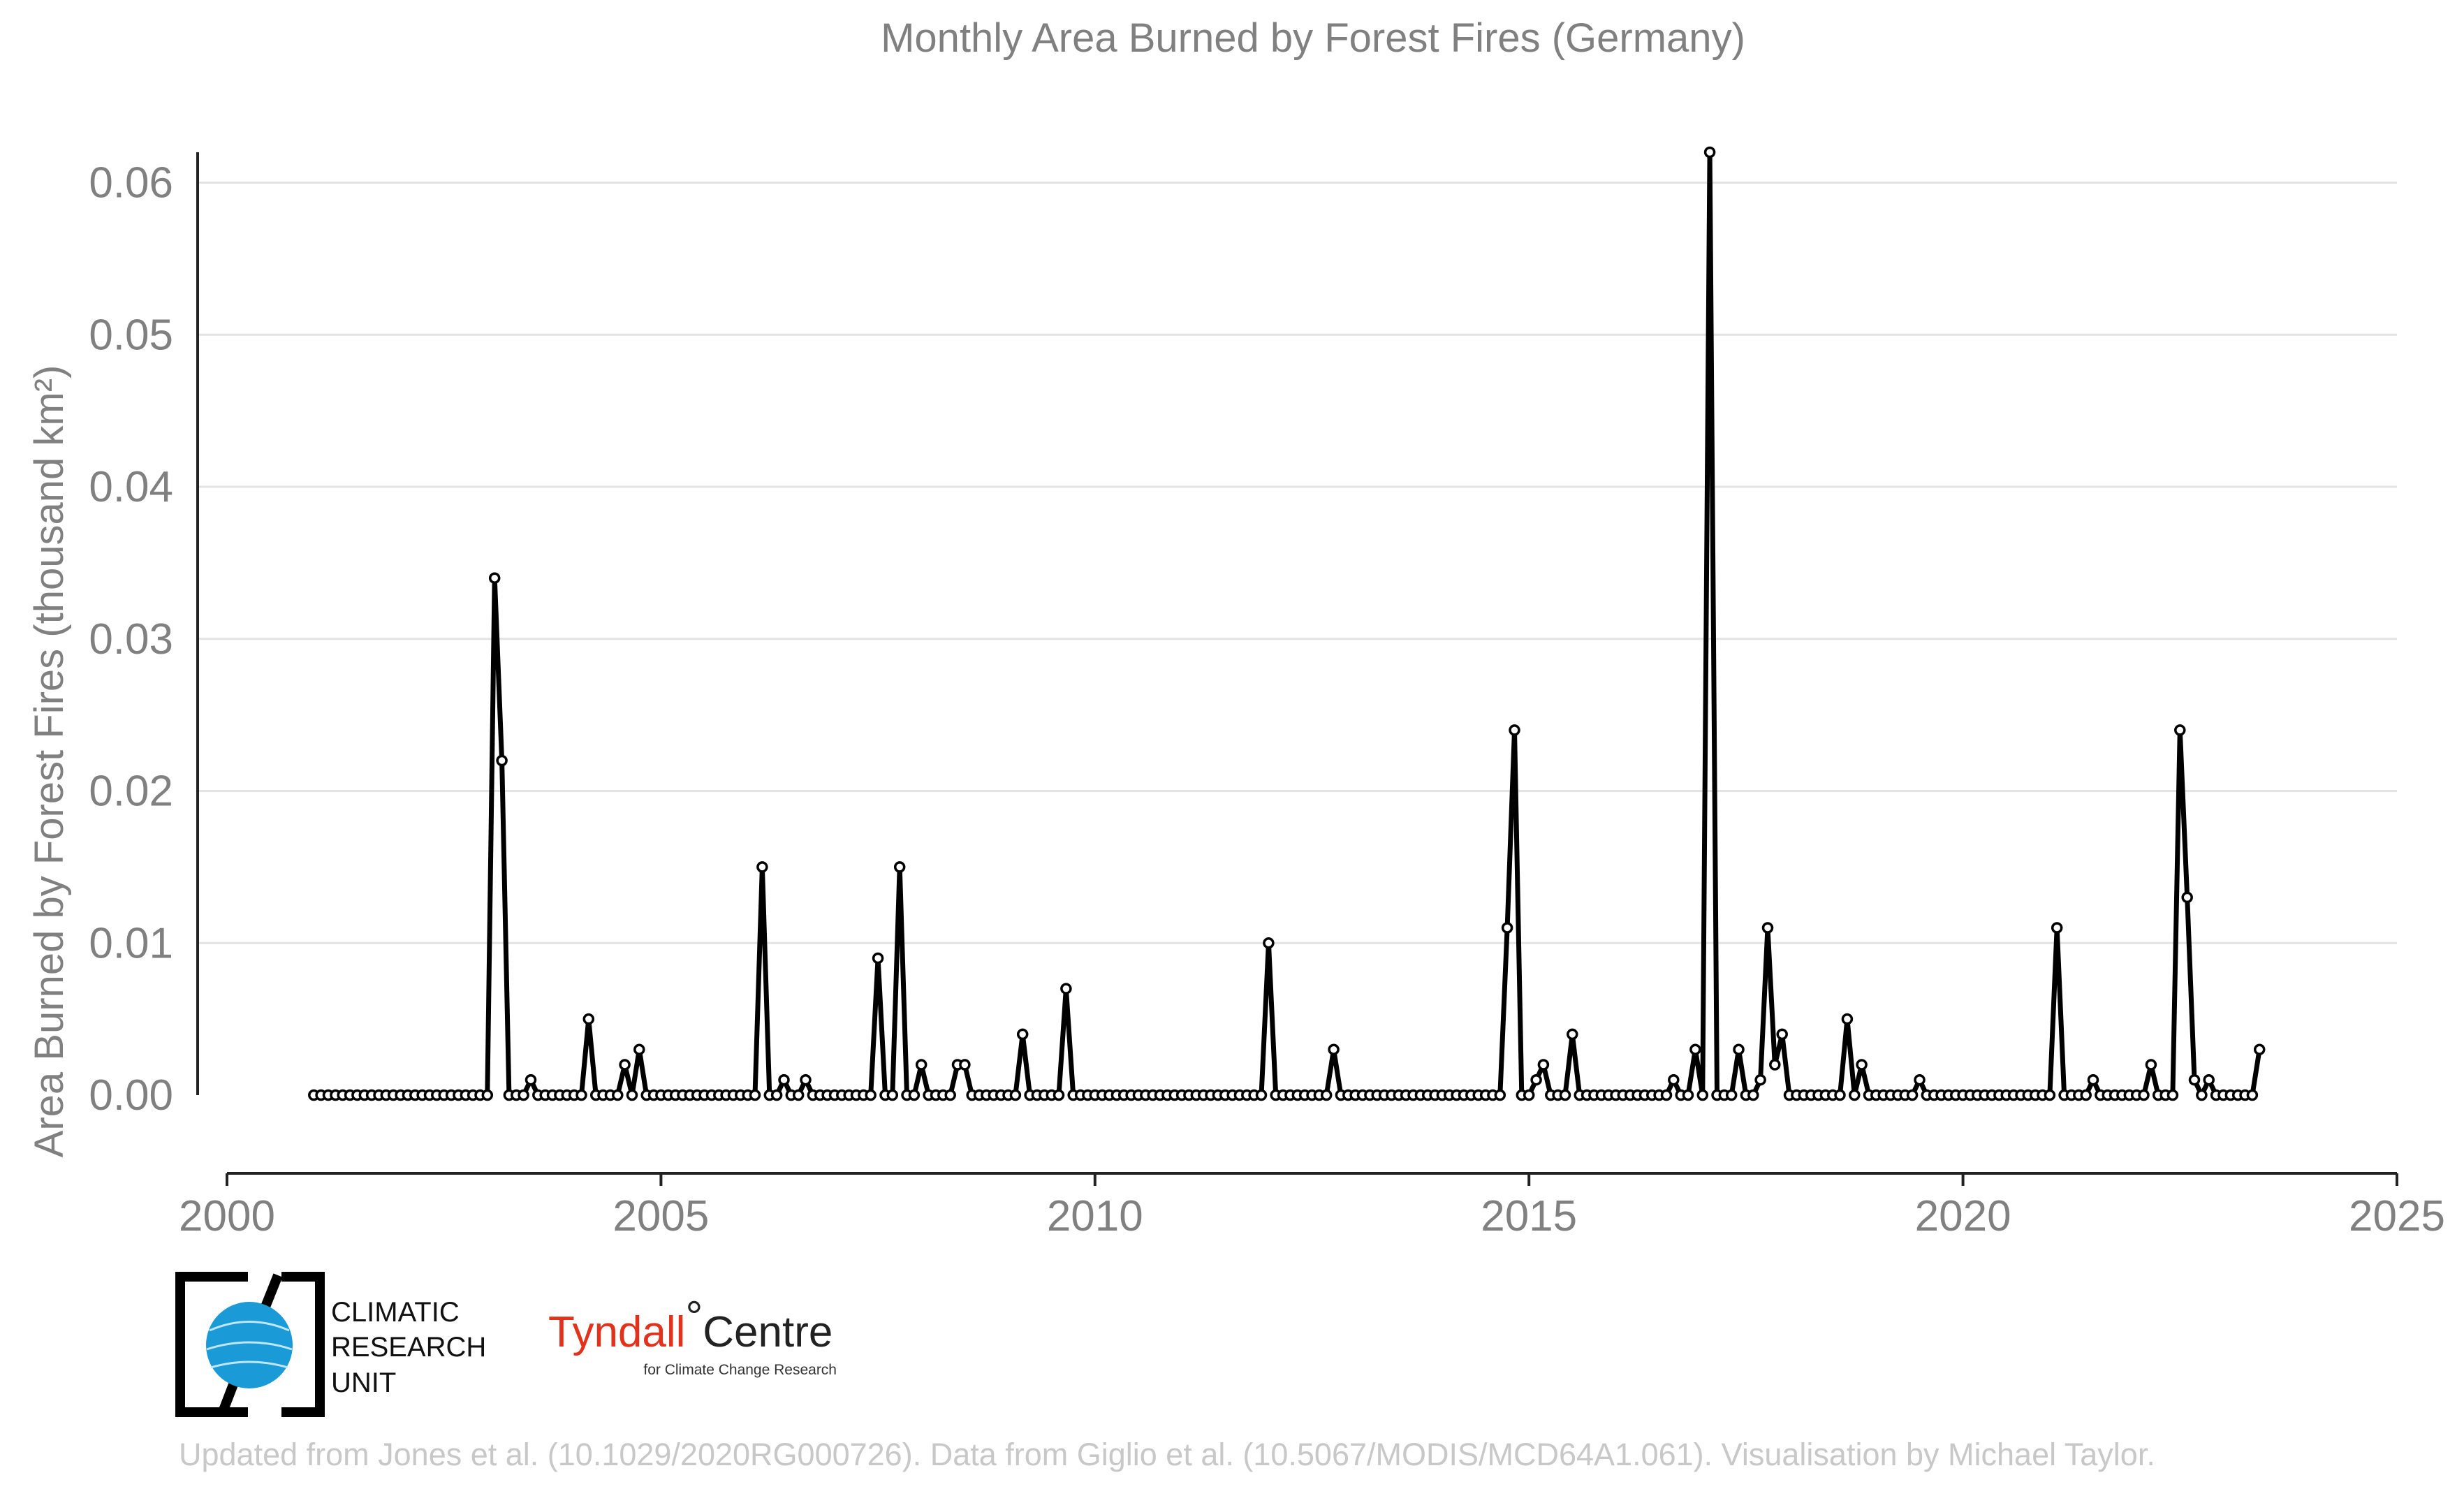  What do you see at coordinates (131, 183) in the screenshot?
I see `y-tick-label: 0.06` at bounding box center [131, 183].